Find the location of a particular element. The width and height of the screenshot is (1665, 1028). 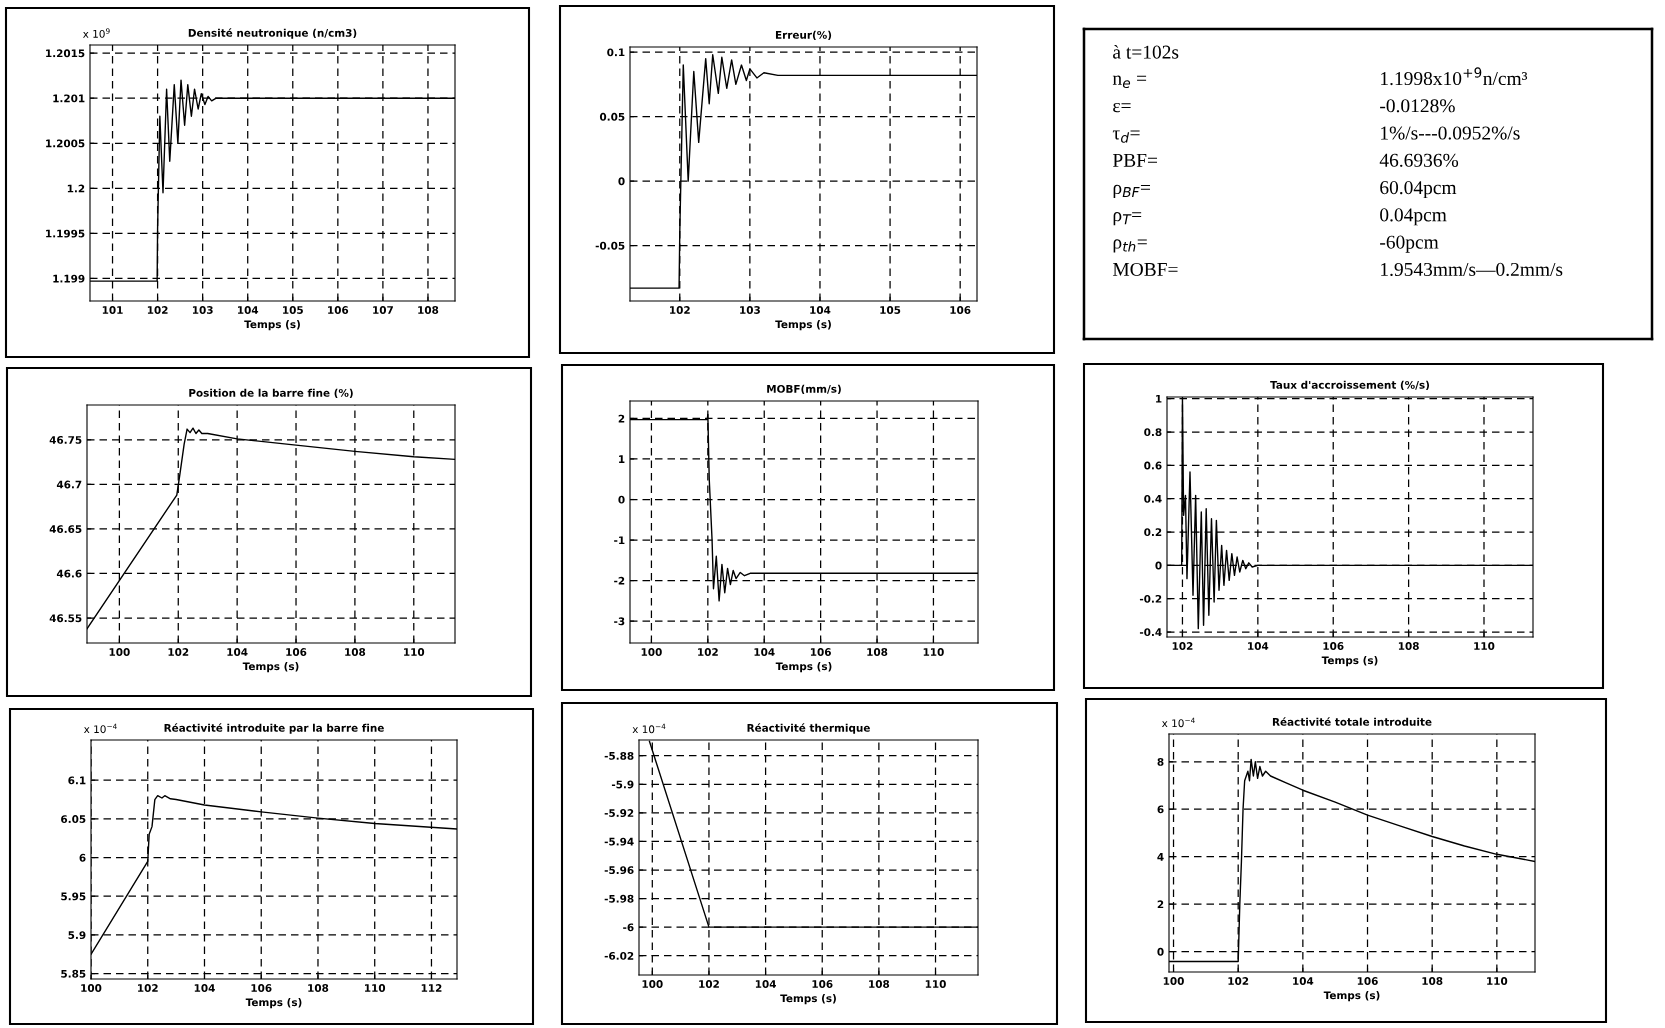

y-tick-label: 4 is located at coordinates (1160, 857).